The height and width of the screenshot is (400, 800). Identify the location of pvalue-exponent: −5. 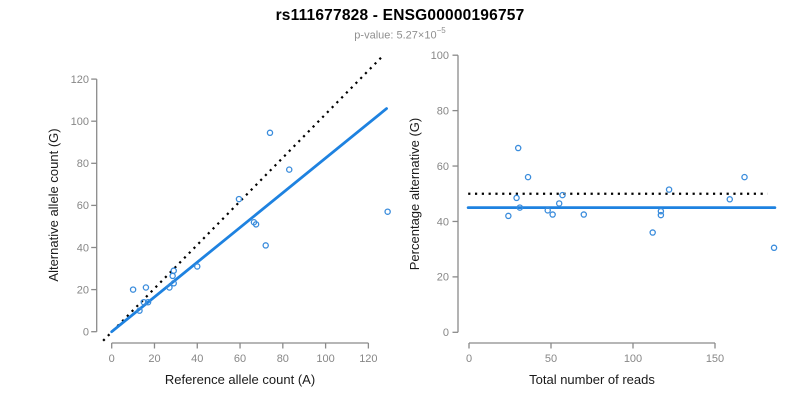
(441, 30).